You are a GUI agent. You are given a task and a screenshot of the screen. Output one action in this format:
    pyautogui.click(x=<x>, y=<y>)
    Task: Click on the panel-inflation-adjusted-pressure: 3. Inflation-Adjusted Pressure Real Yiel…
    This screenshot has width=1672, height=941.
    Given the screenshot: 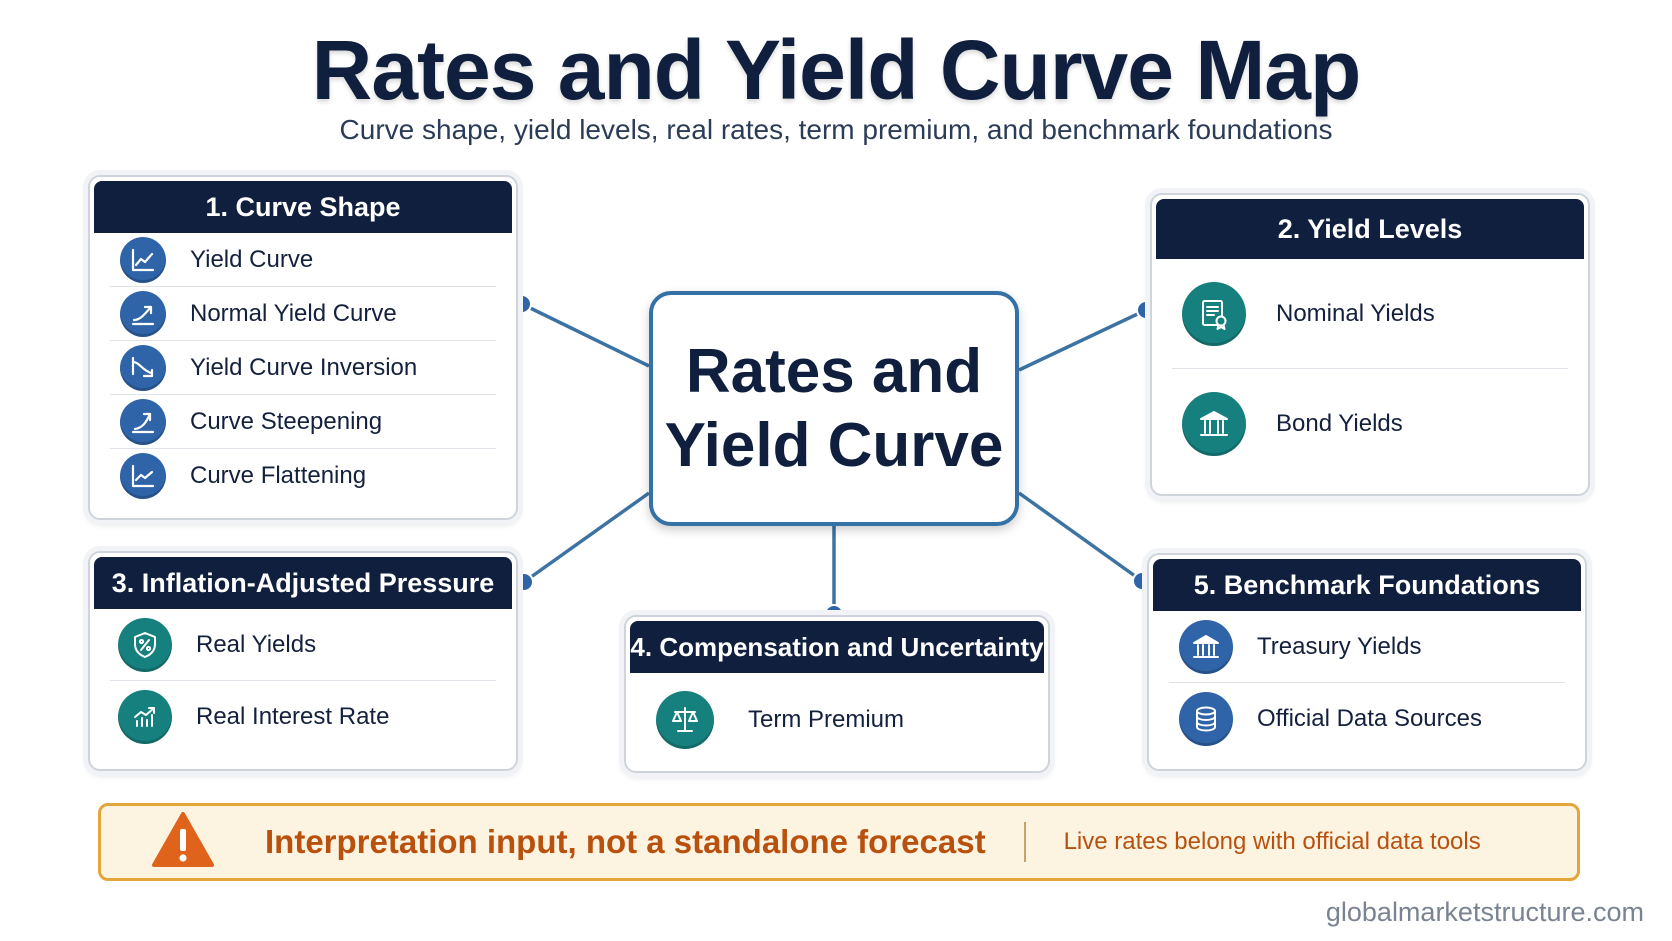 What is the action you would take?
    pyautogui.click(x=303, y=661)
    